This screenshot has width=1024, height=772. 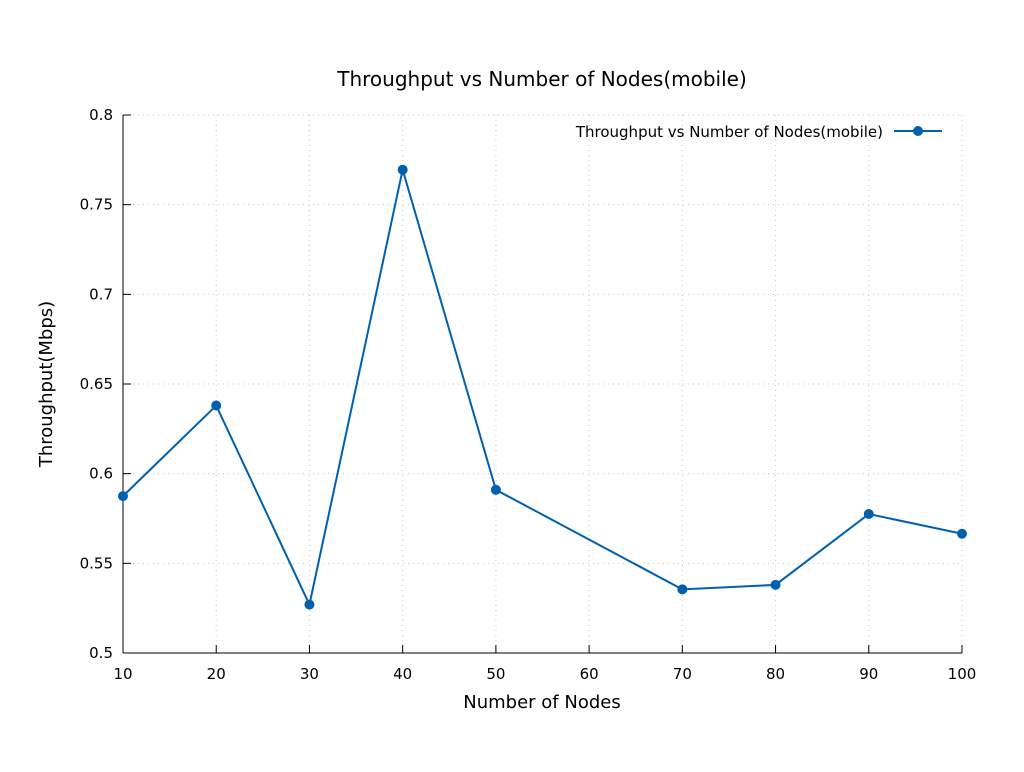 I want to click on x-tick-label: 80, so click(x=775, y=674).